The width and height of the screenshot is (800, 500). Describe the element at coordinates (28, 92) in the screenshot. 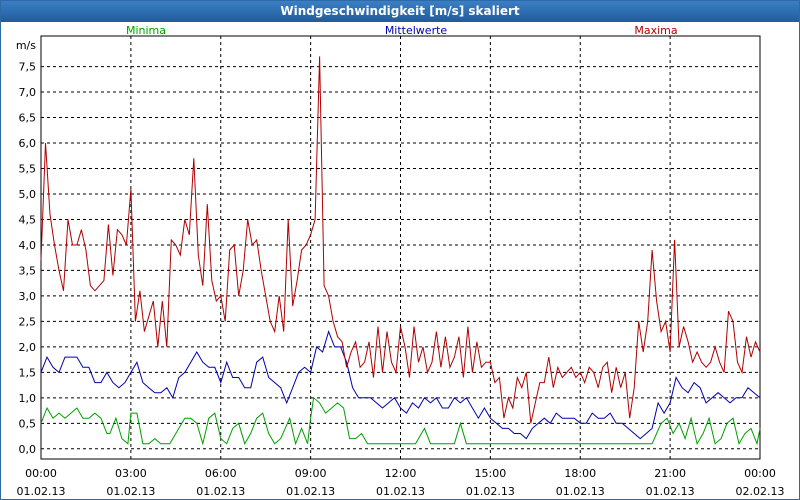

I see `y-tick-label: 7,0` at that location.